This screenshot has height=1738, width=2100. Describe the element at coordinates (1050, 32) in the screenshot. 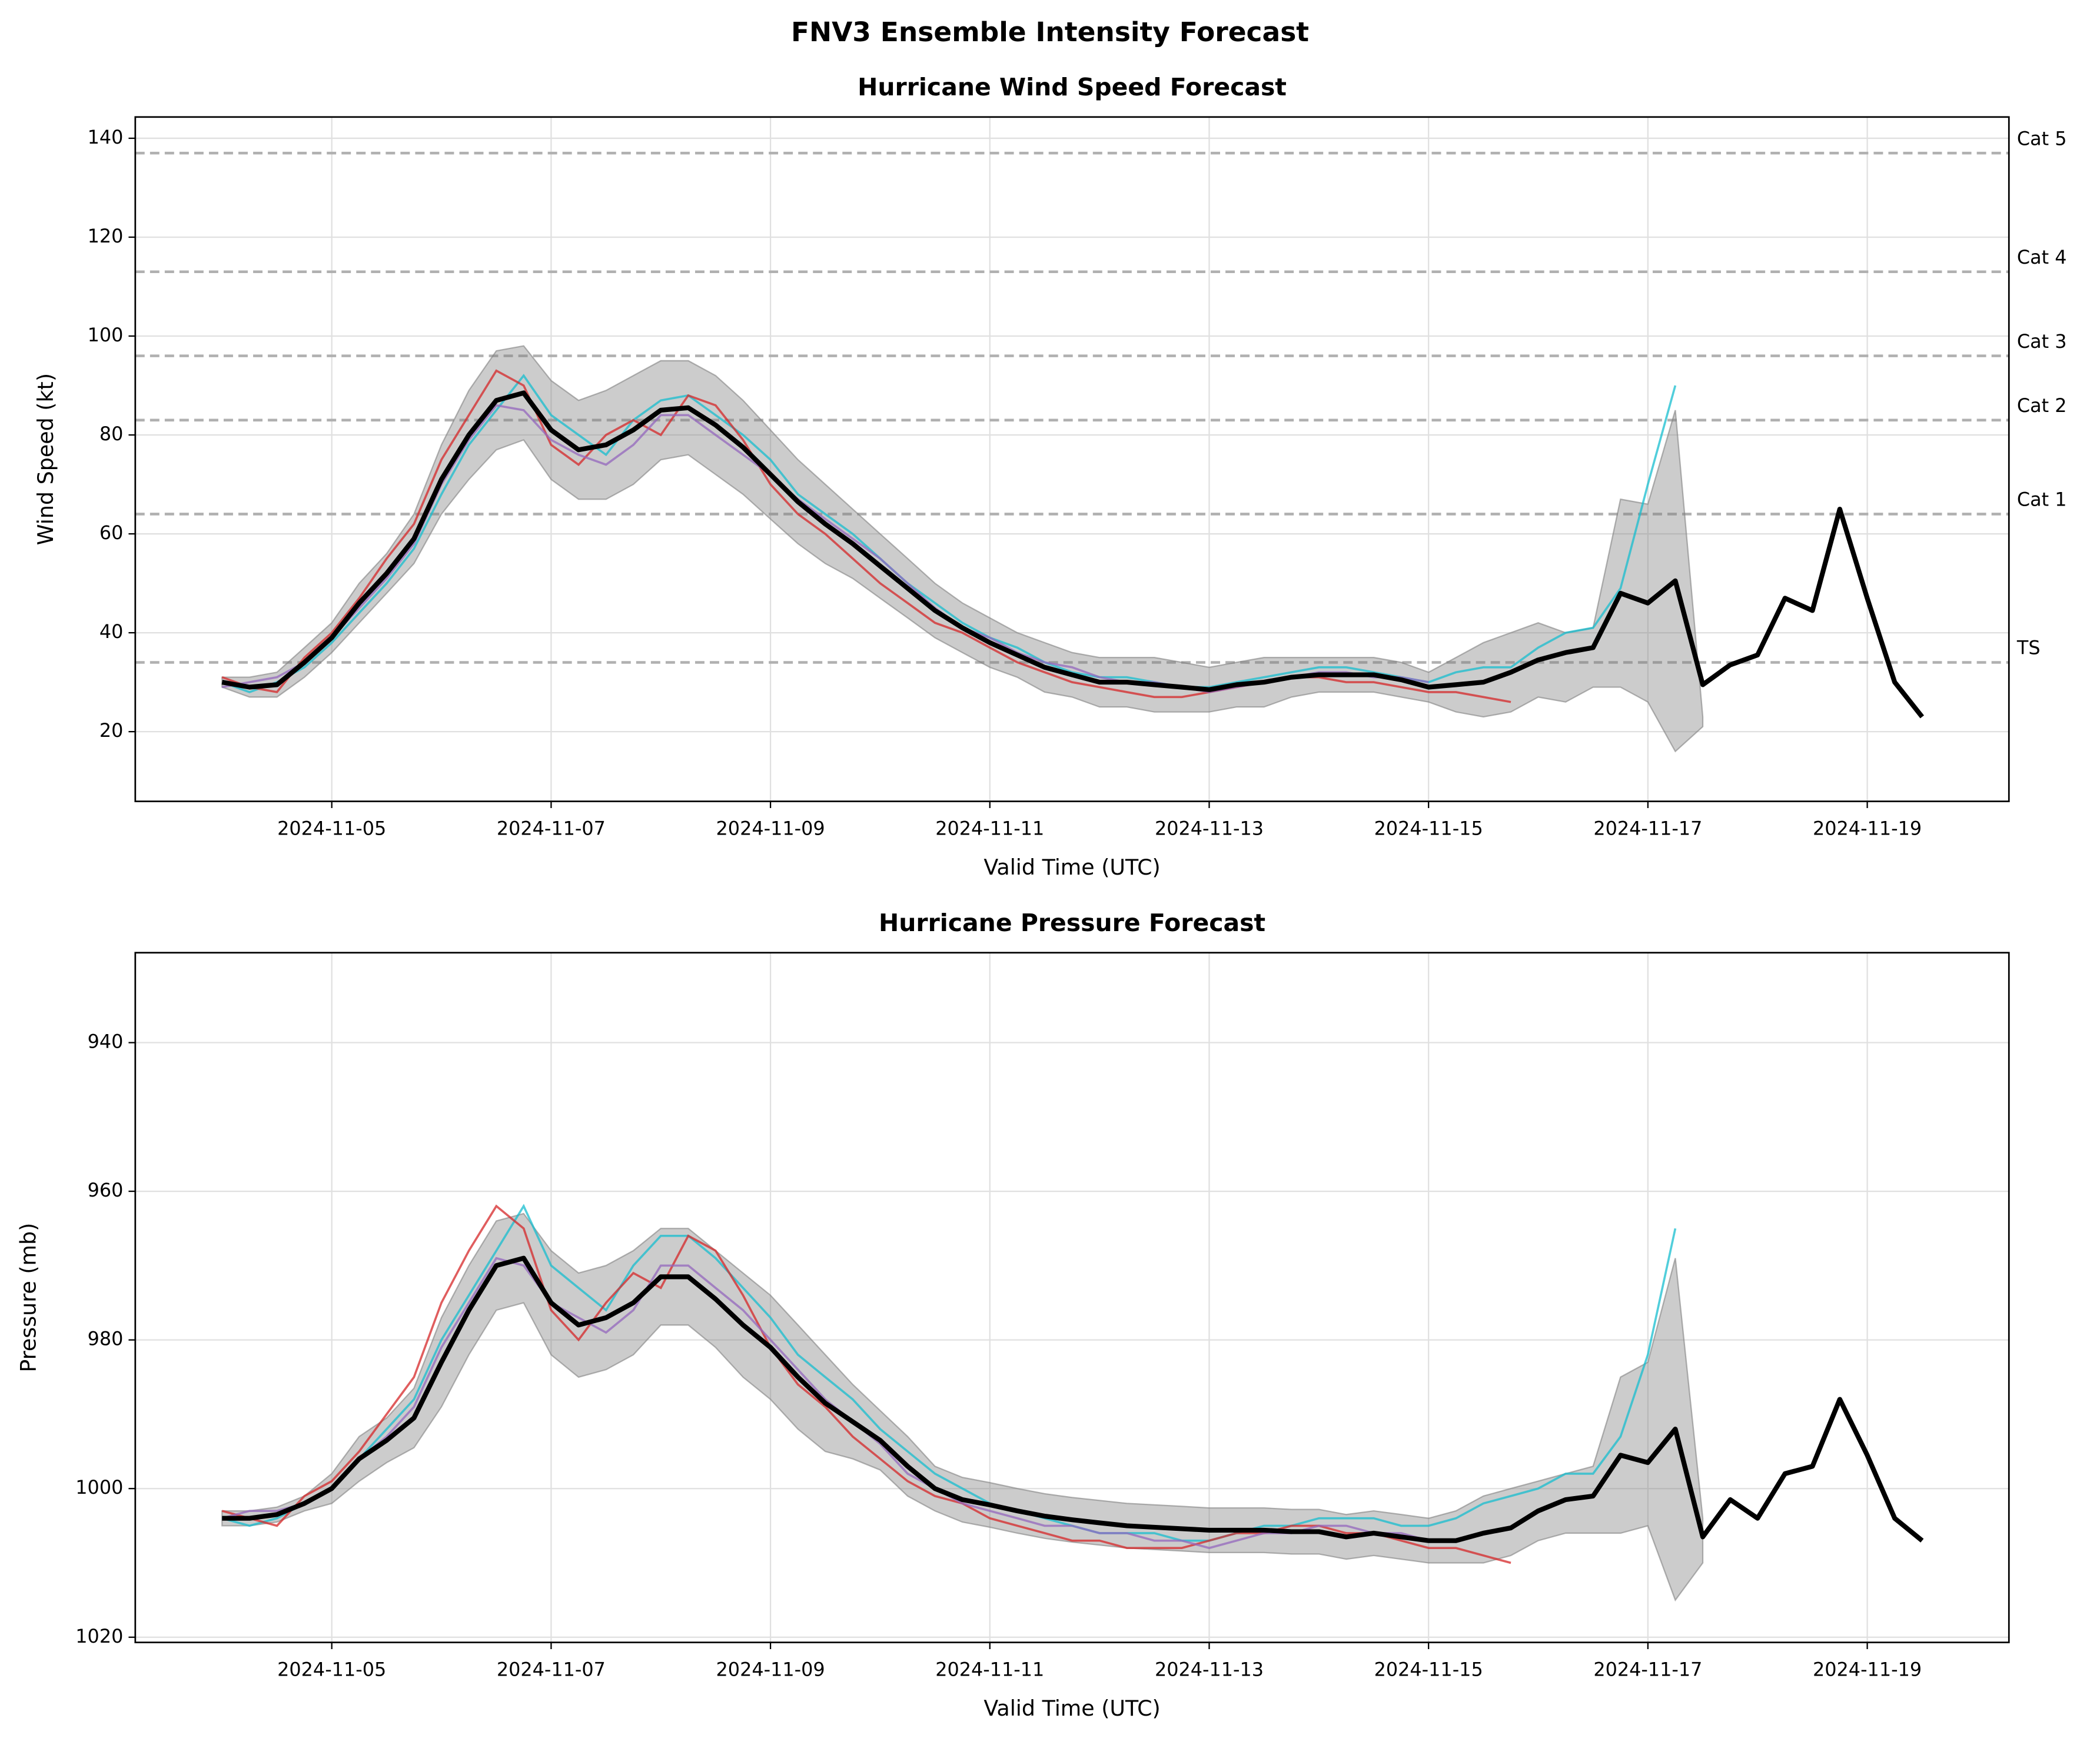

I see `figure-title: FNV3 Ensemble Intensity Forecast` at that location.